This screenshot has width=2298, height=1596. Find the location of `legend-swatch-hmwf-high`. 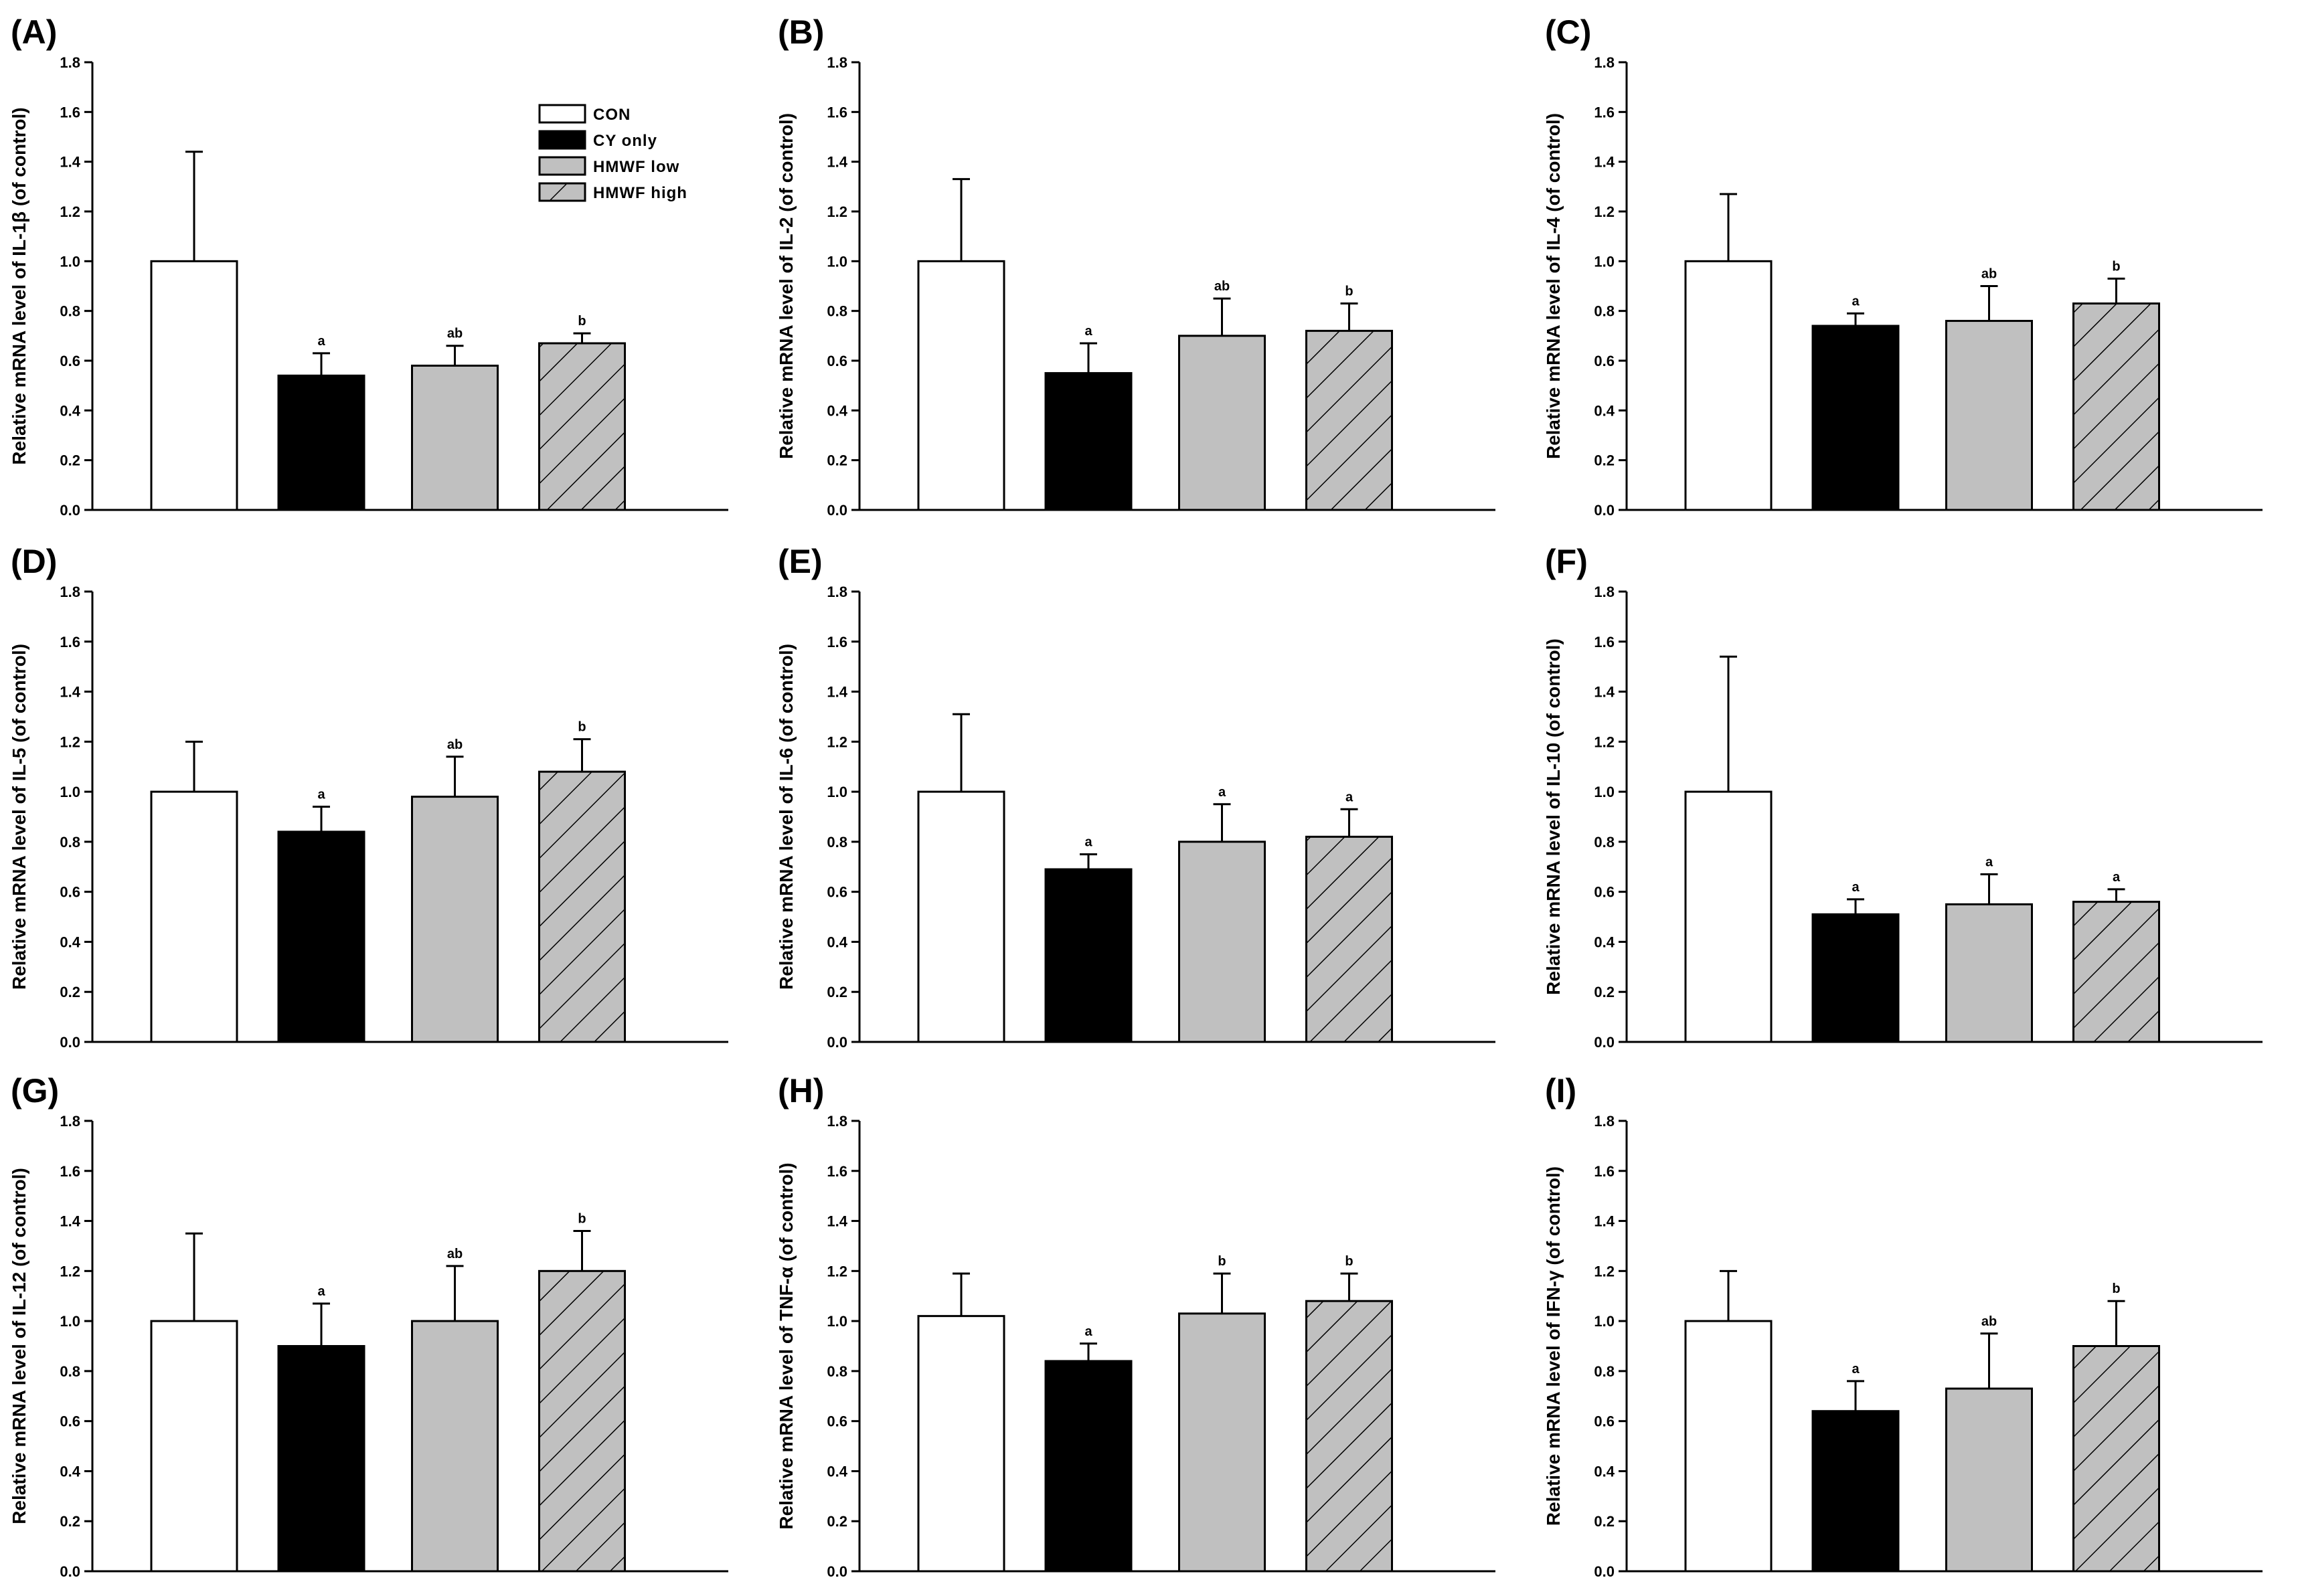

legend-swatch-hmwf-high is located at coordinates (562, 192).